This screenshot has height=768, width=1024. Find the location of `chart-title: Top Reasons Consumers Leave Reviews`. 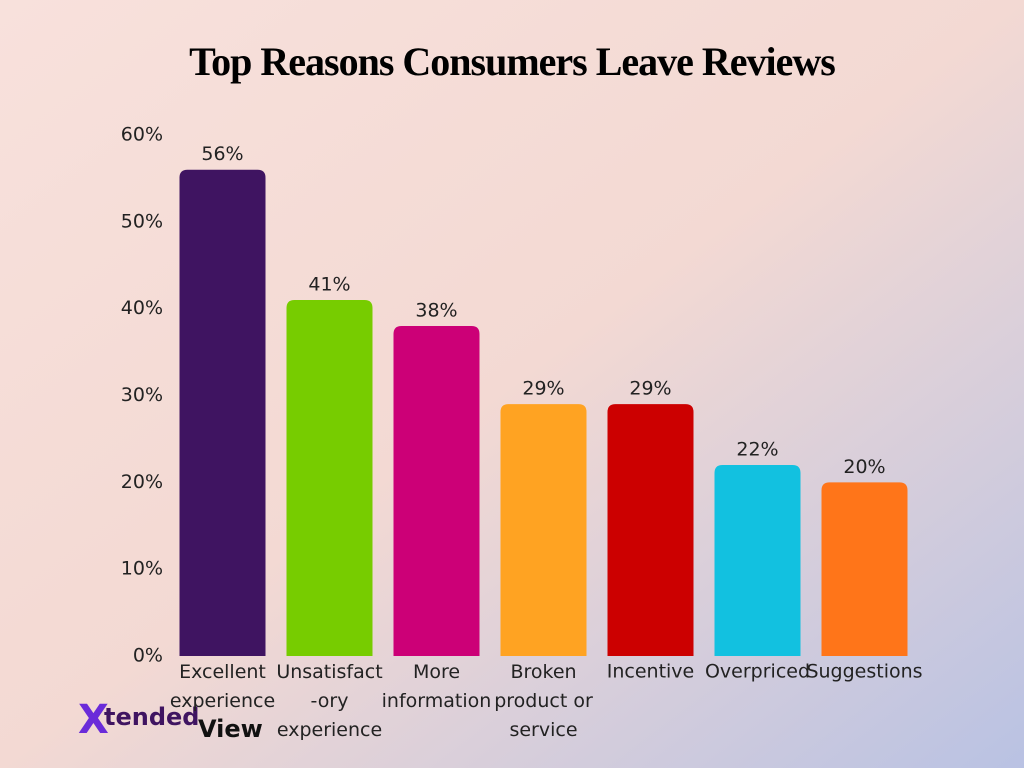

chart-title: Top Reasons Consumers Leave Reviews is located at coordinates (512, 61).